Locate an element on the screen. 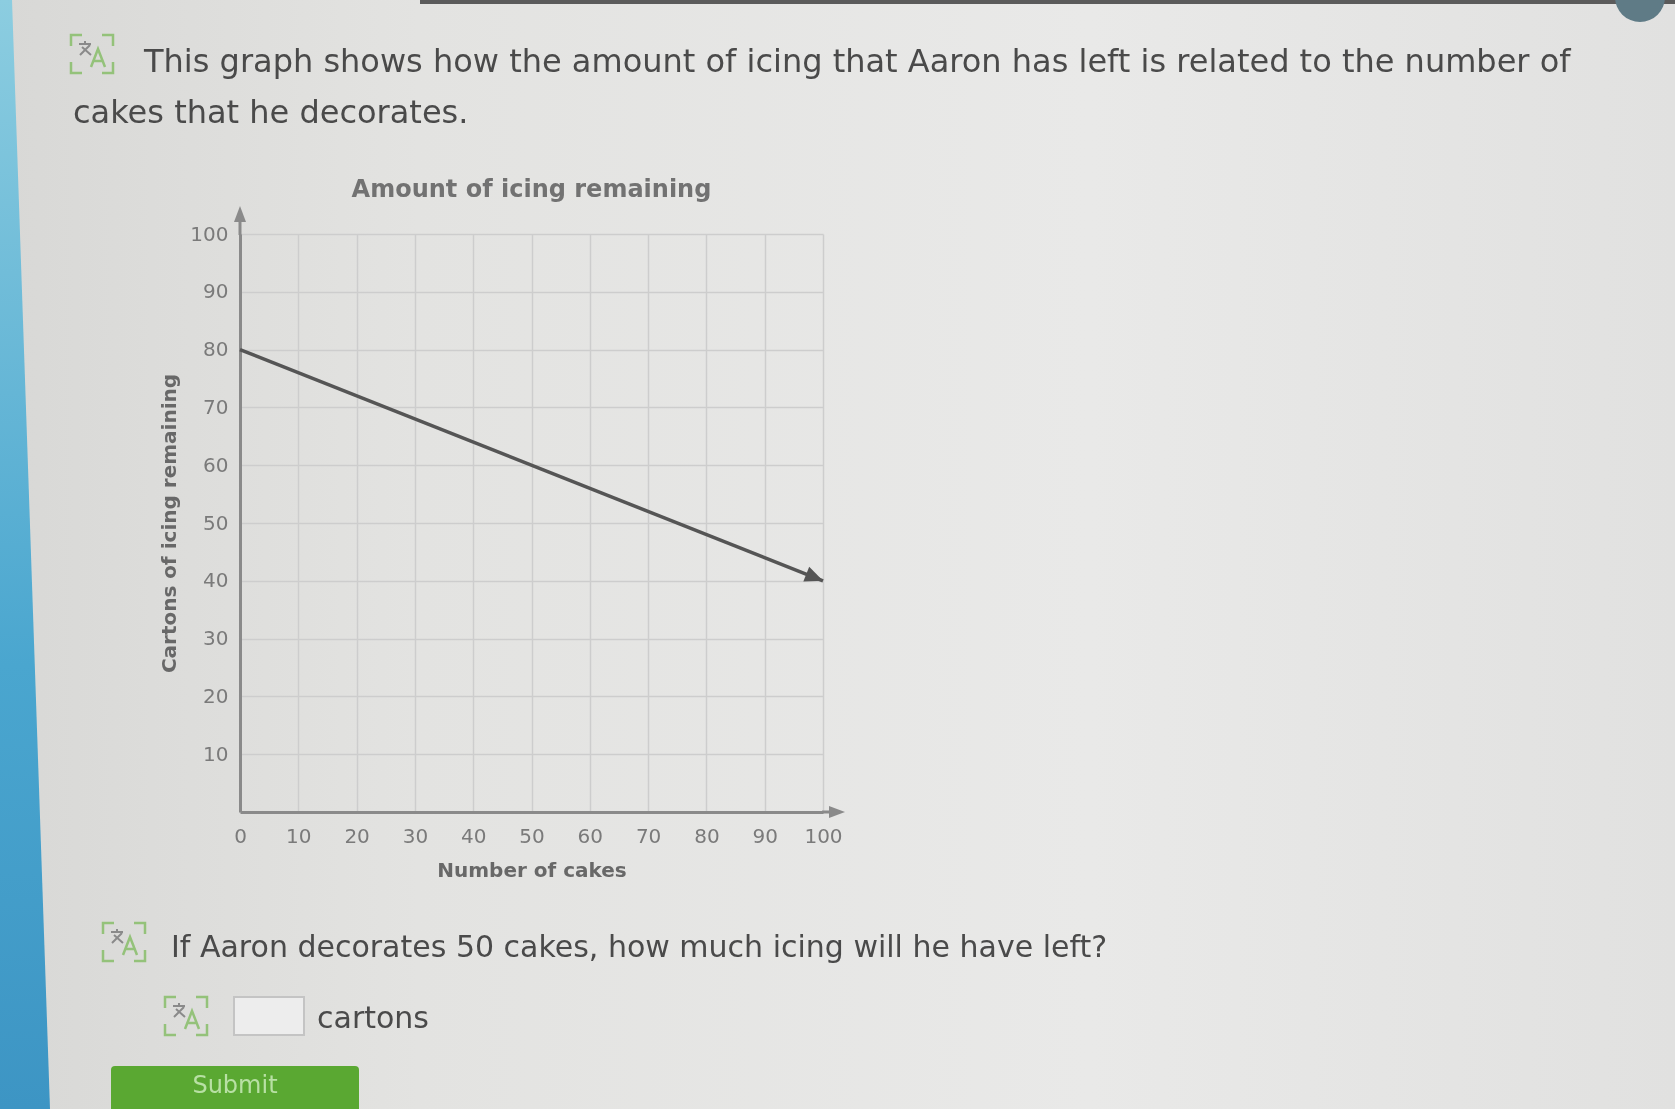  x-tick-label: 30 is located at coordinates (415, 835).